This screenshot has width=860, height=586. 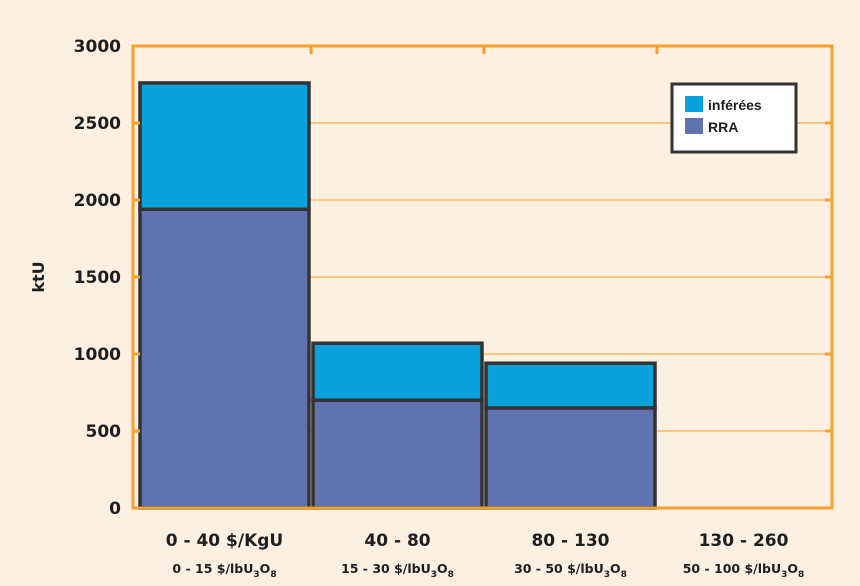 I want to click on x-category-label: 130 - 260, so click(x=744, y=541).